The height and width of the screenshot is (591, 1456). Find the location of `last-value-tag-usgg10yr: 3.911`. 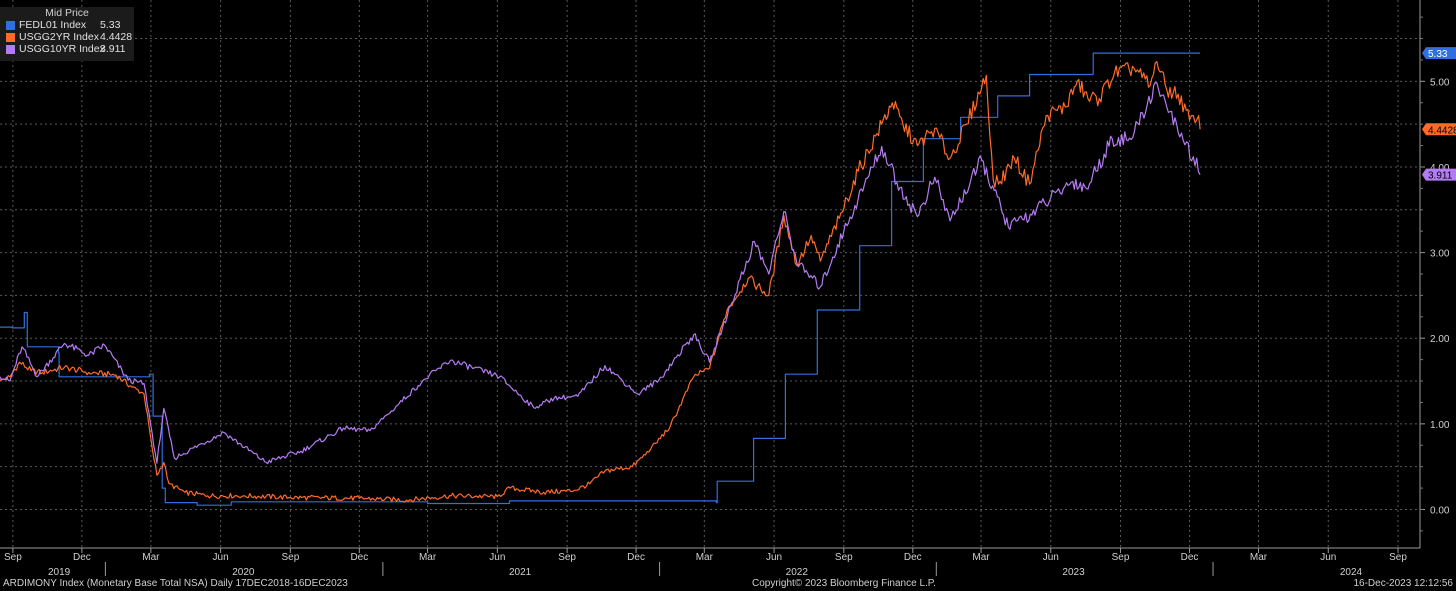

last-value-tag-usgg10yr: 3.911 is located at coordinates (1439, 175).